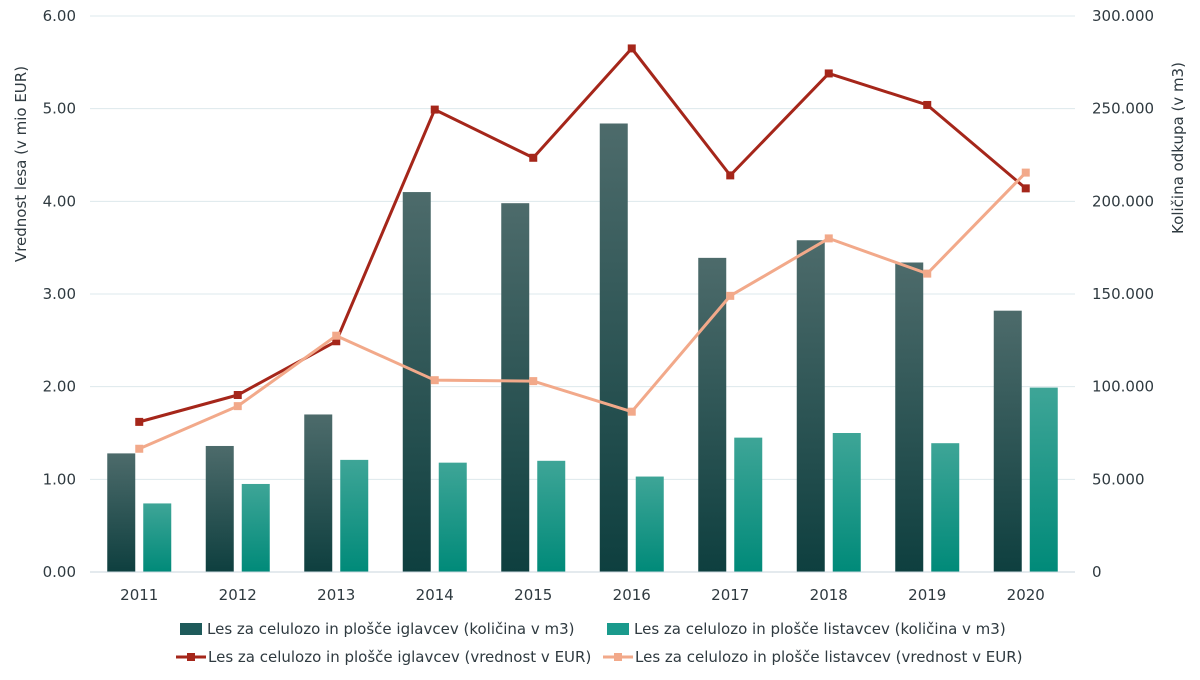 The image size is (1200, 680). Describe the element at coordinates (255, 527) in the screenshot. I see `bar-broadleaf-2012` at that location.